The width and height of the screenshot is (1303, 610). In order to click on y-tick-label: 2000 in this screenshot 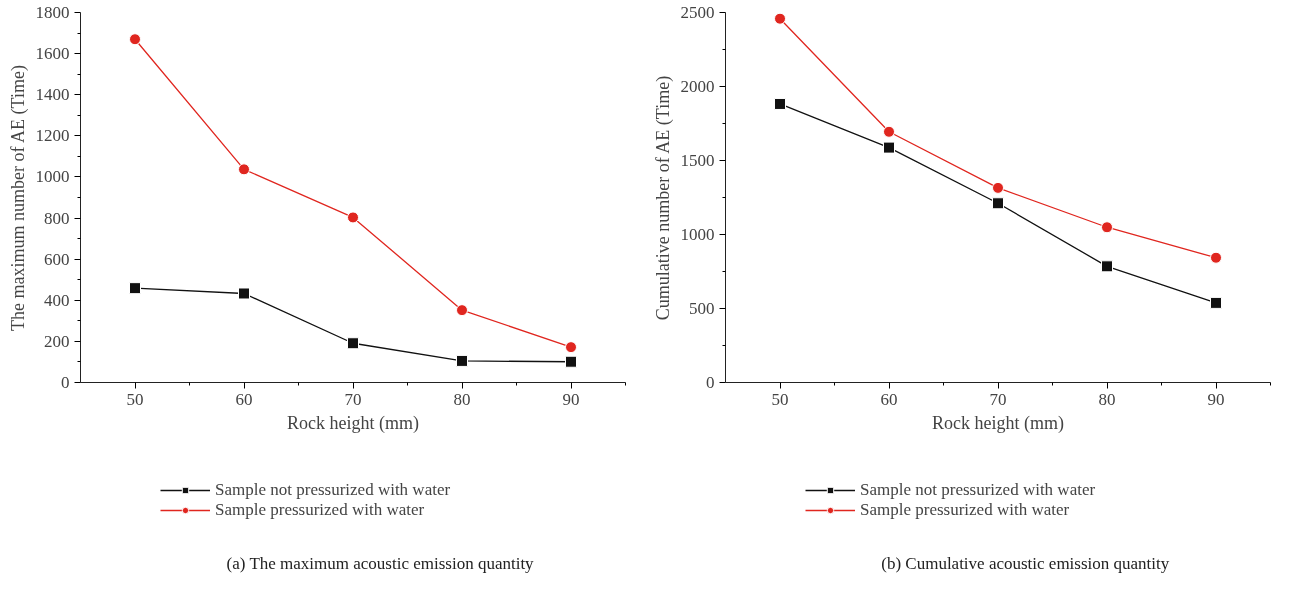, I will do `click(697, 86)`.